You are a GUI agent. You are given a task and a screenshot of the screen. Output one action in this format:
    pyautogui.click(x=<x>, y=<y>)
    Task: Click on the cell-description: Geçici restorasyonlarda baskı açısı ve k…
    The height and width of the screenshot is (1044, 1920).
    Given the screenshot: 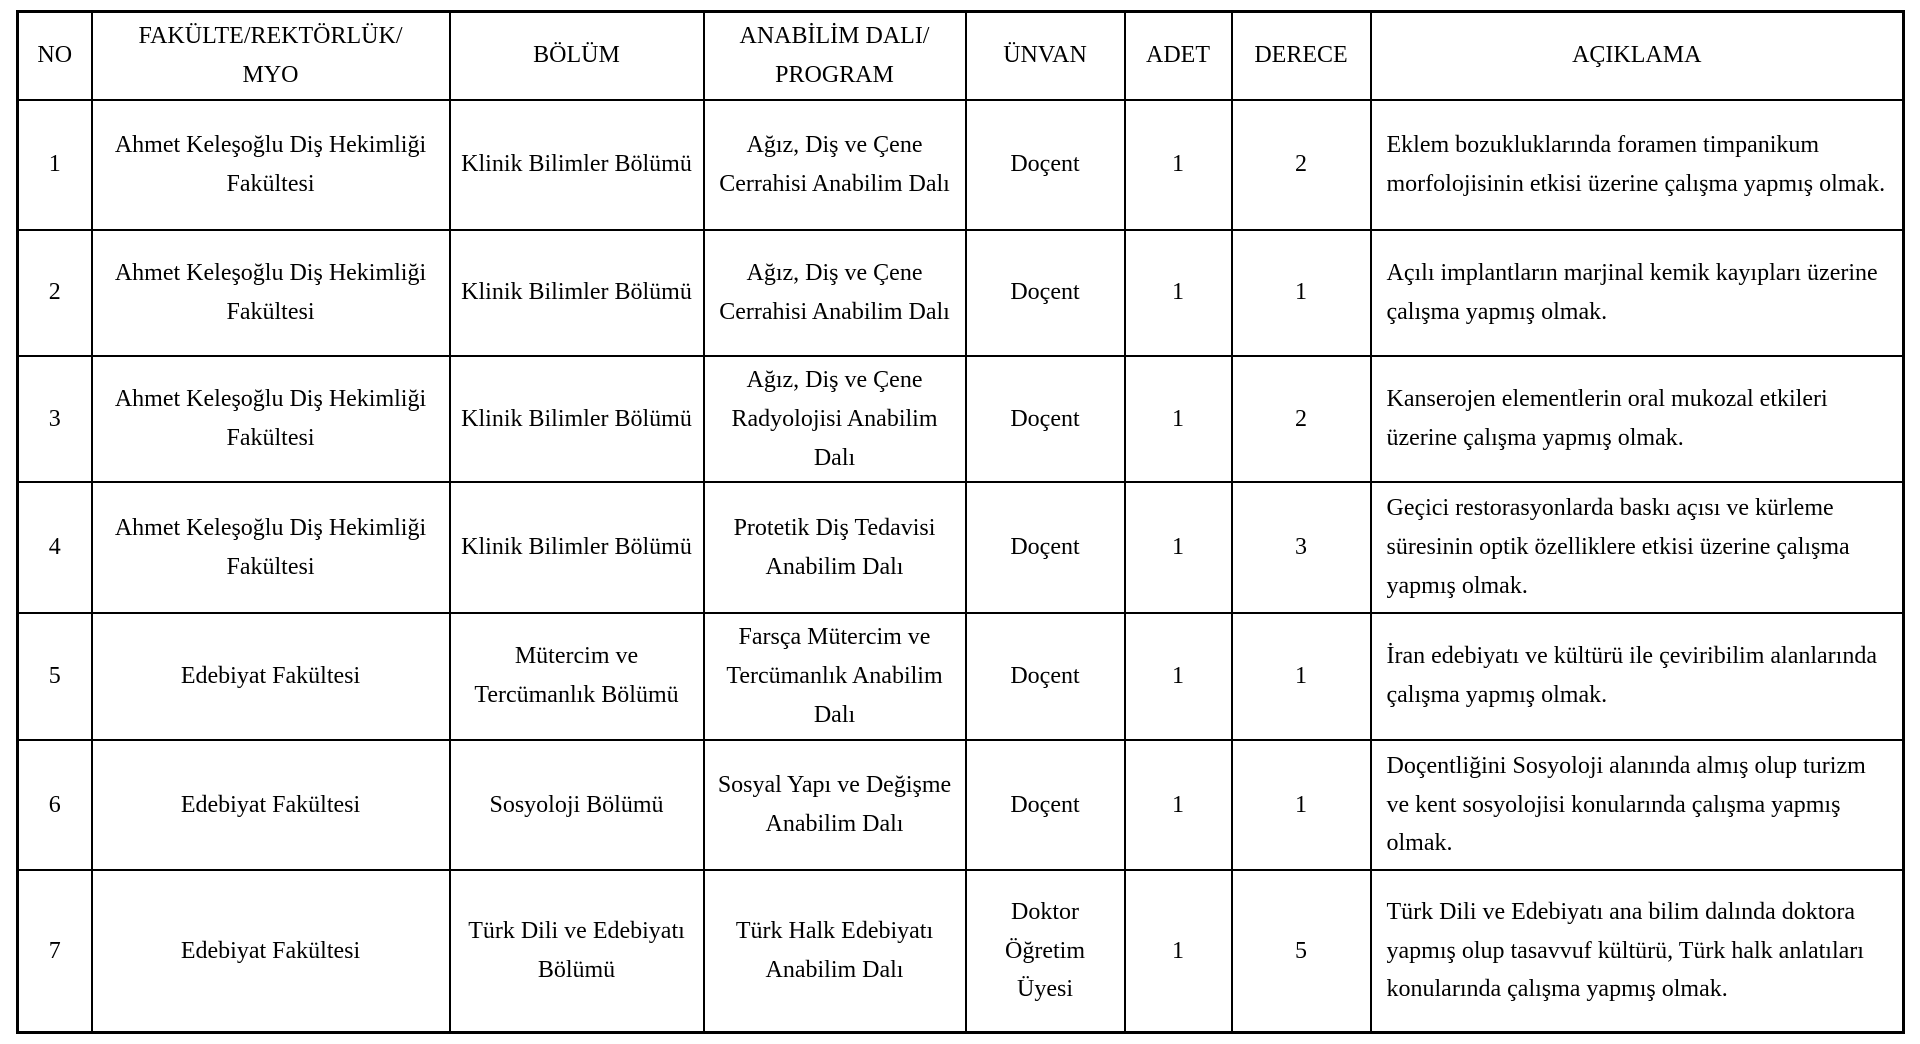 What is the action you would take?
    pyautogui.click(x=1637, y=547)
    